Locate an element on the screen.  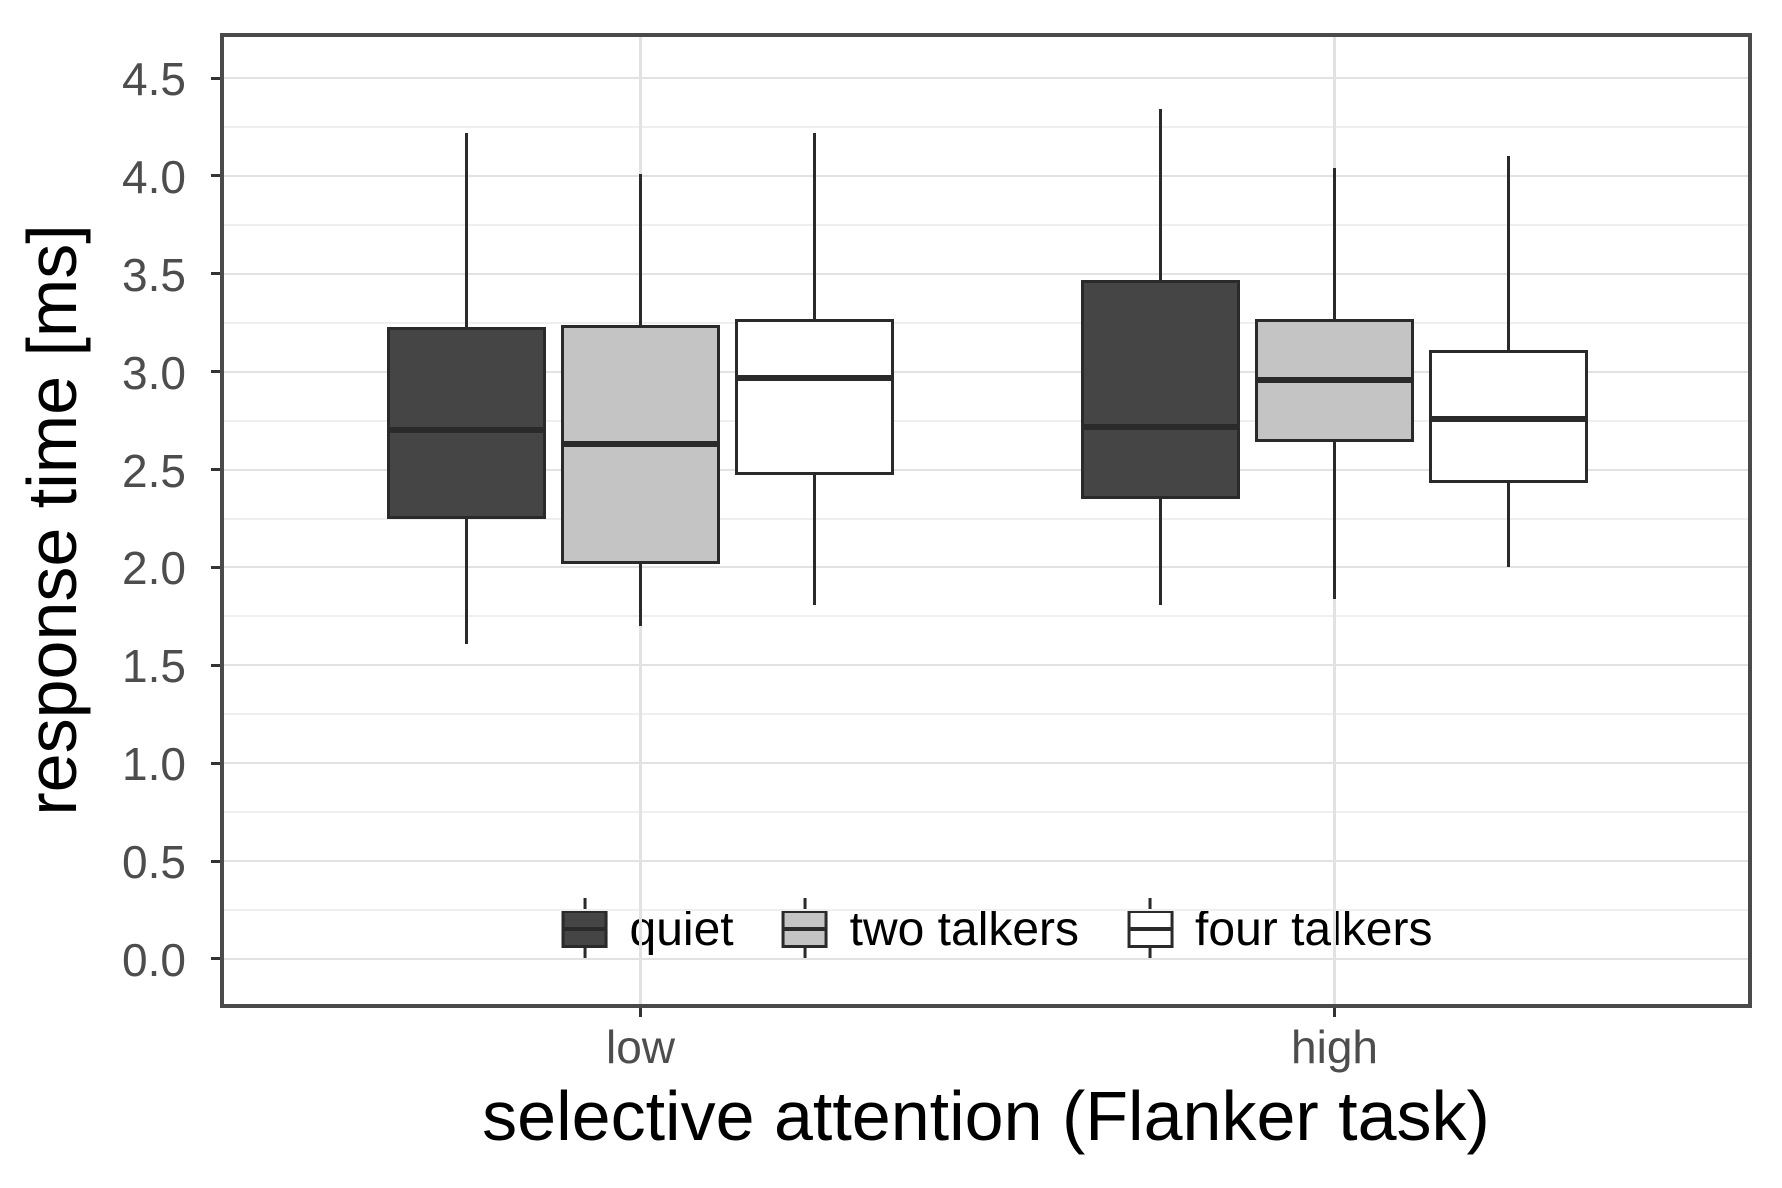
x-tick-label-high: high is located at coordinates (1335, 1047).